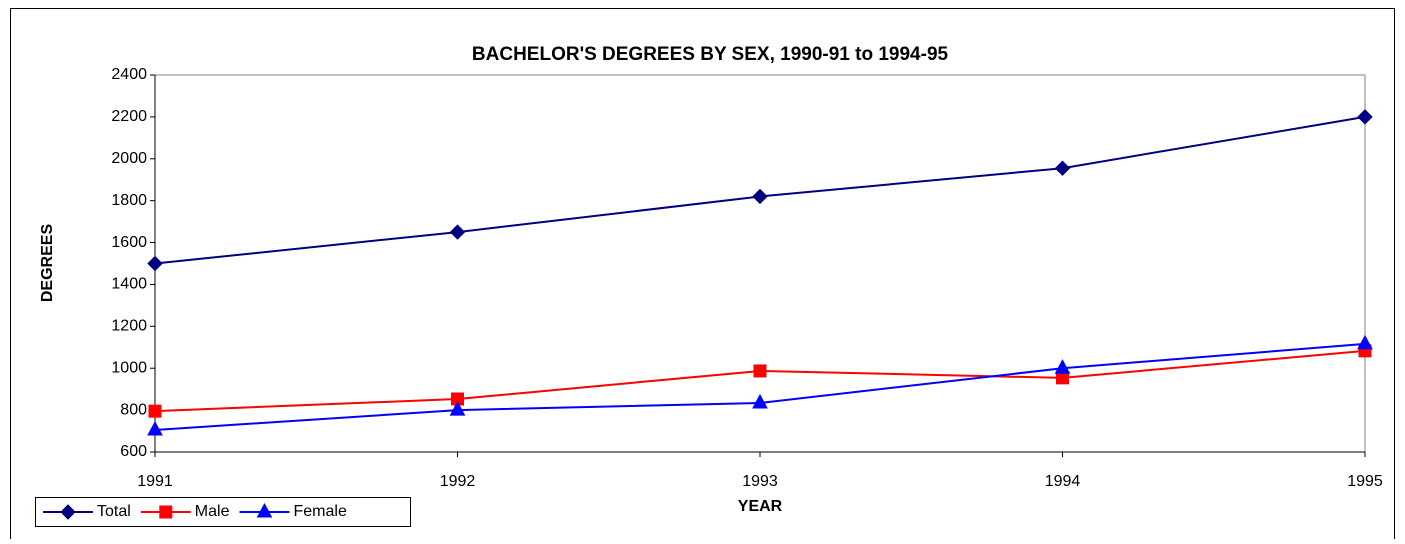 This screenshot has height=544, width=1405. Describe the element at coordinates (129, 74) in the screenshot. I see `y-tick-label: 2400` at that location.